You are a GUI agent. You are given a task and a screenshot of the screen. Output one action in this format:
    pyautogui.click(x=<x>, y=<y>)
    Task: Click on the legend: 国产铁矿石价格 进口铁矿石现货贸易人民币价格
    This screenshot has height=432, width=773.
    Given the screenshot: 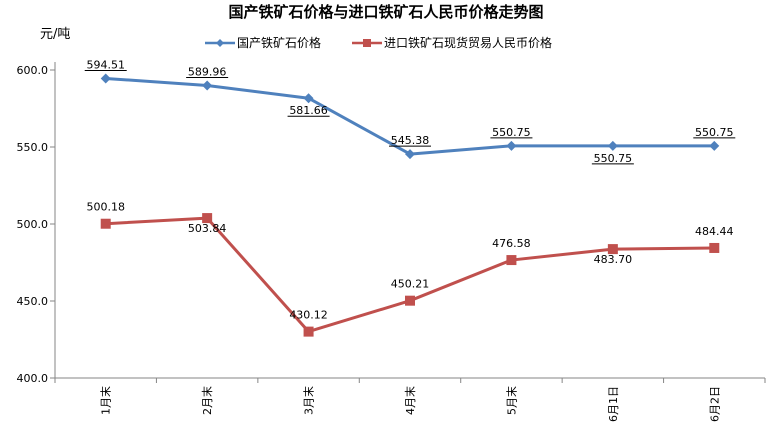 What is the action you would take?
    pyautogui.click(x=378, y=42)
    